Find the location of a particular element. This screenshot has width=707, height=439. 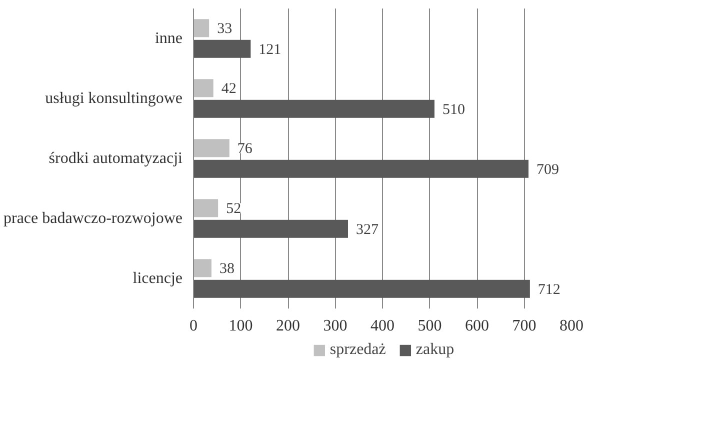

x-tick-label: 300 is located at coordinates (335, 326).